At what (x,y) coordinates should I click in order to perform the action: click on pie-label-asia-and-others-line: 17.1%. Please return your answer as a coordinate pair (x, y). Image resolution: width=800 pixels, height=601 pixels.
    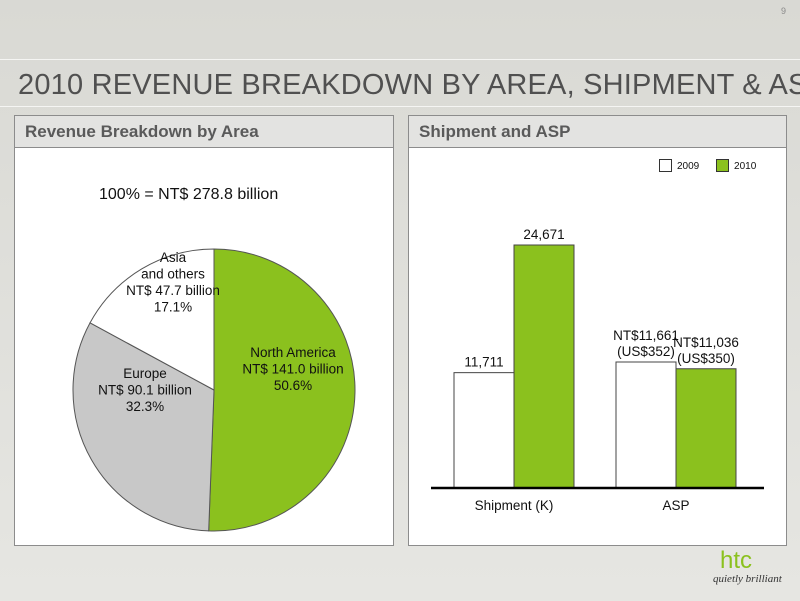
    Looking at the image, I should click on (173, 307).